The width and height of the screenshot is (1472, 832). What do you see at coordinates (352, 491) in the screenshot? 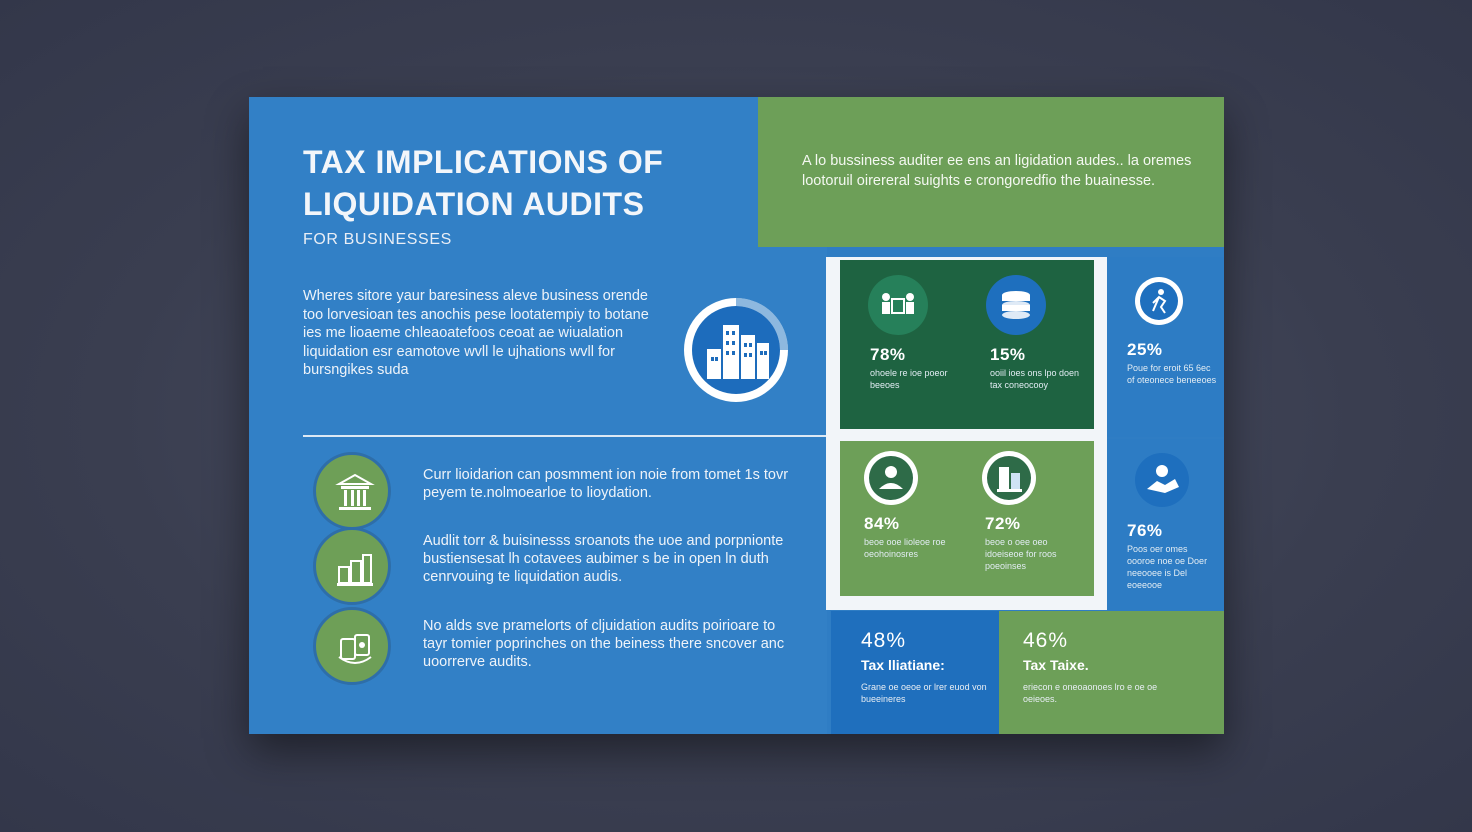
I see `bank-icon` at bounding box center [352, 491].